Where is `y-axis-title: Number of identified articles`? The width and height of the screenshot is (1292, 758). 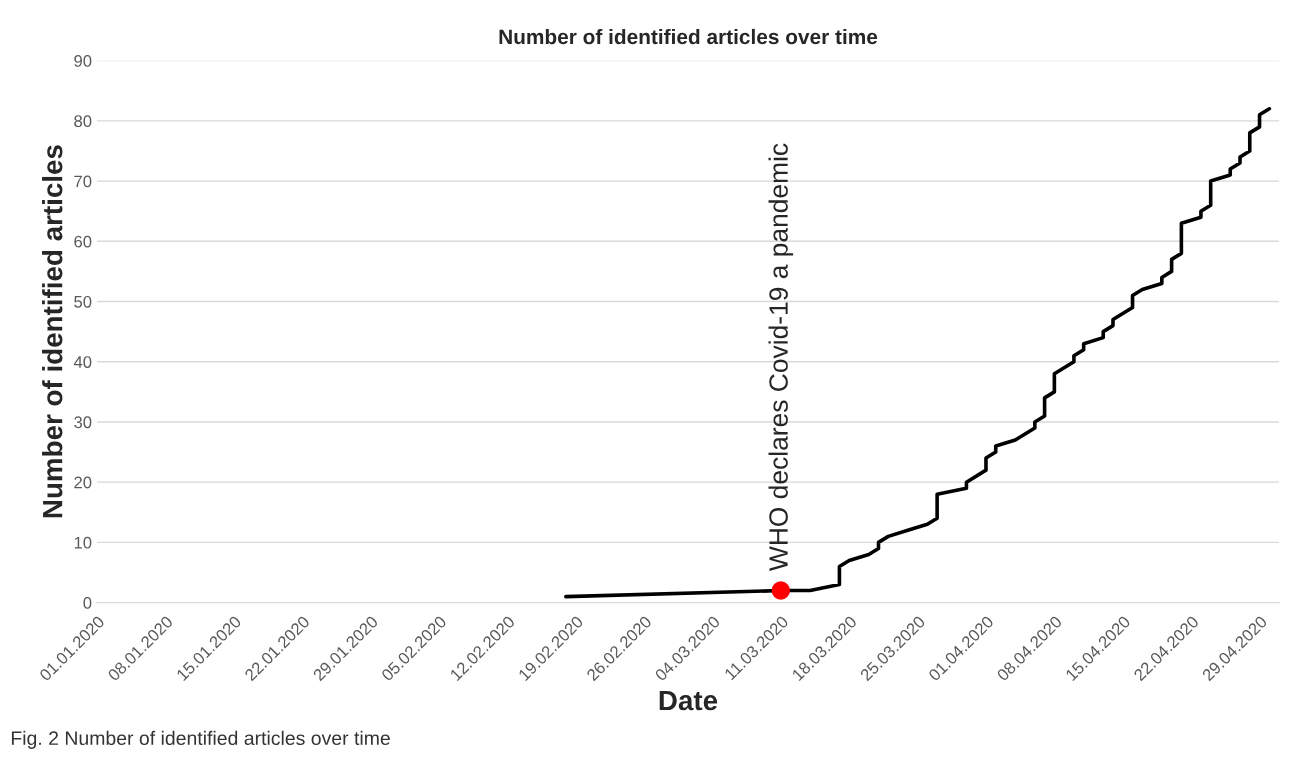
y-axis-title: Number of identified articles is located at coordinates (52, 331).